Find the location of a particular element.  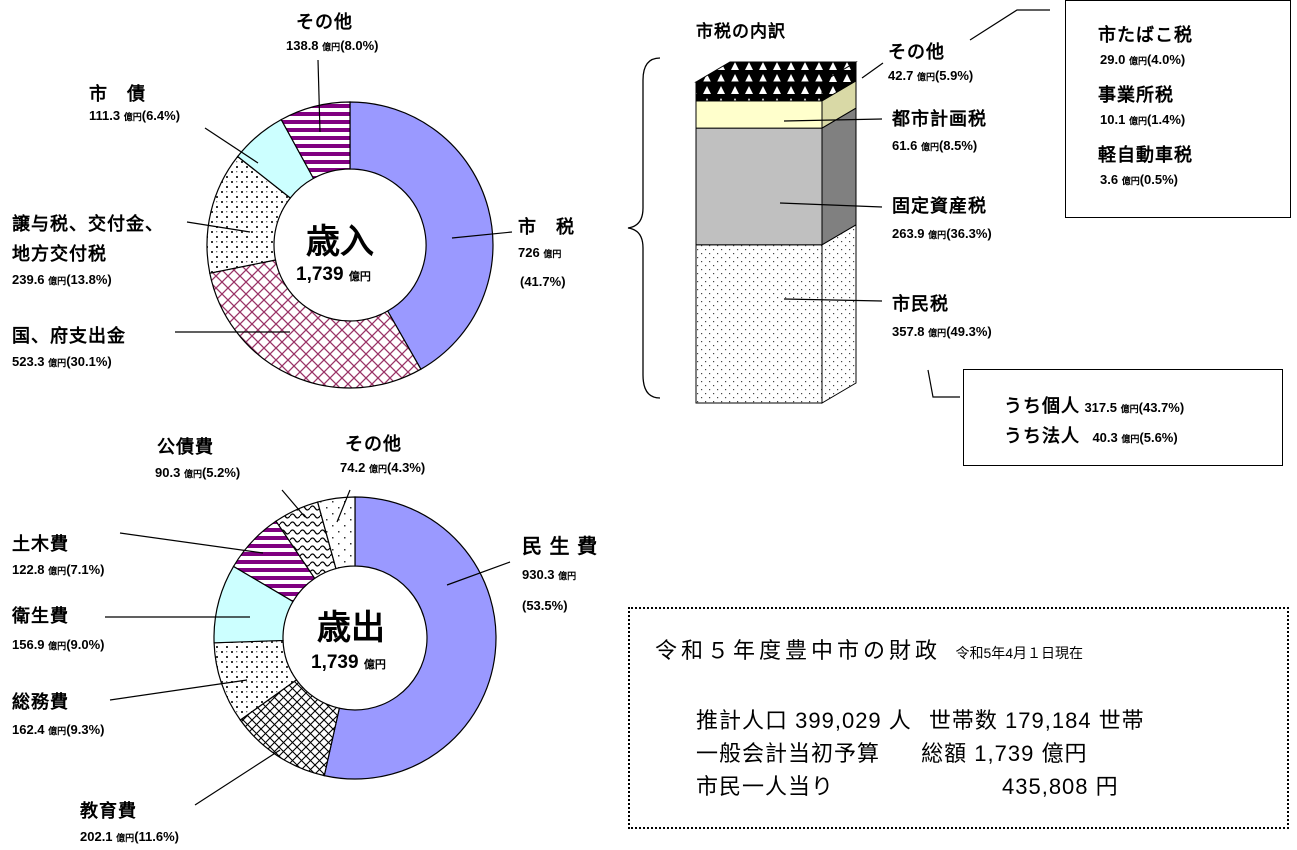

summary-heading: 令和５年度豊中市の財政 is located at coordinates (798, 650).